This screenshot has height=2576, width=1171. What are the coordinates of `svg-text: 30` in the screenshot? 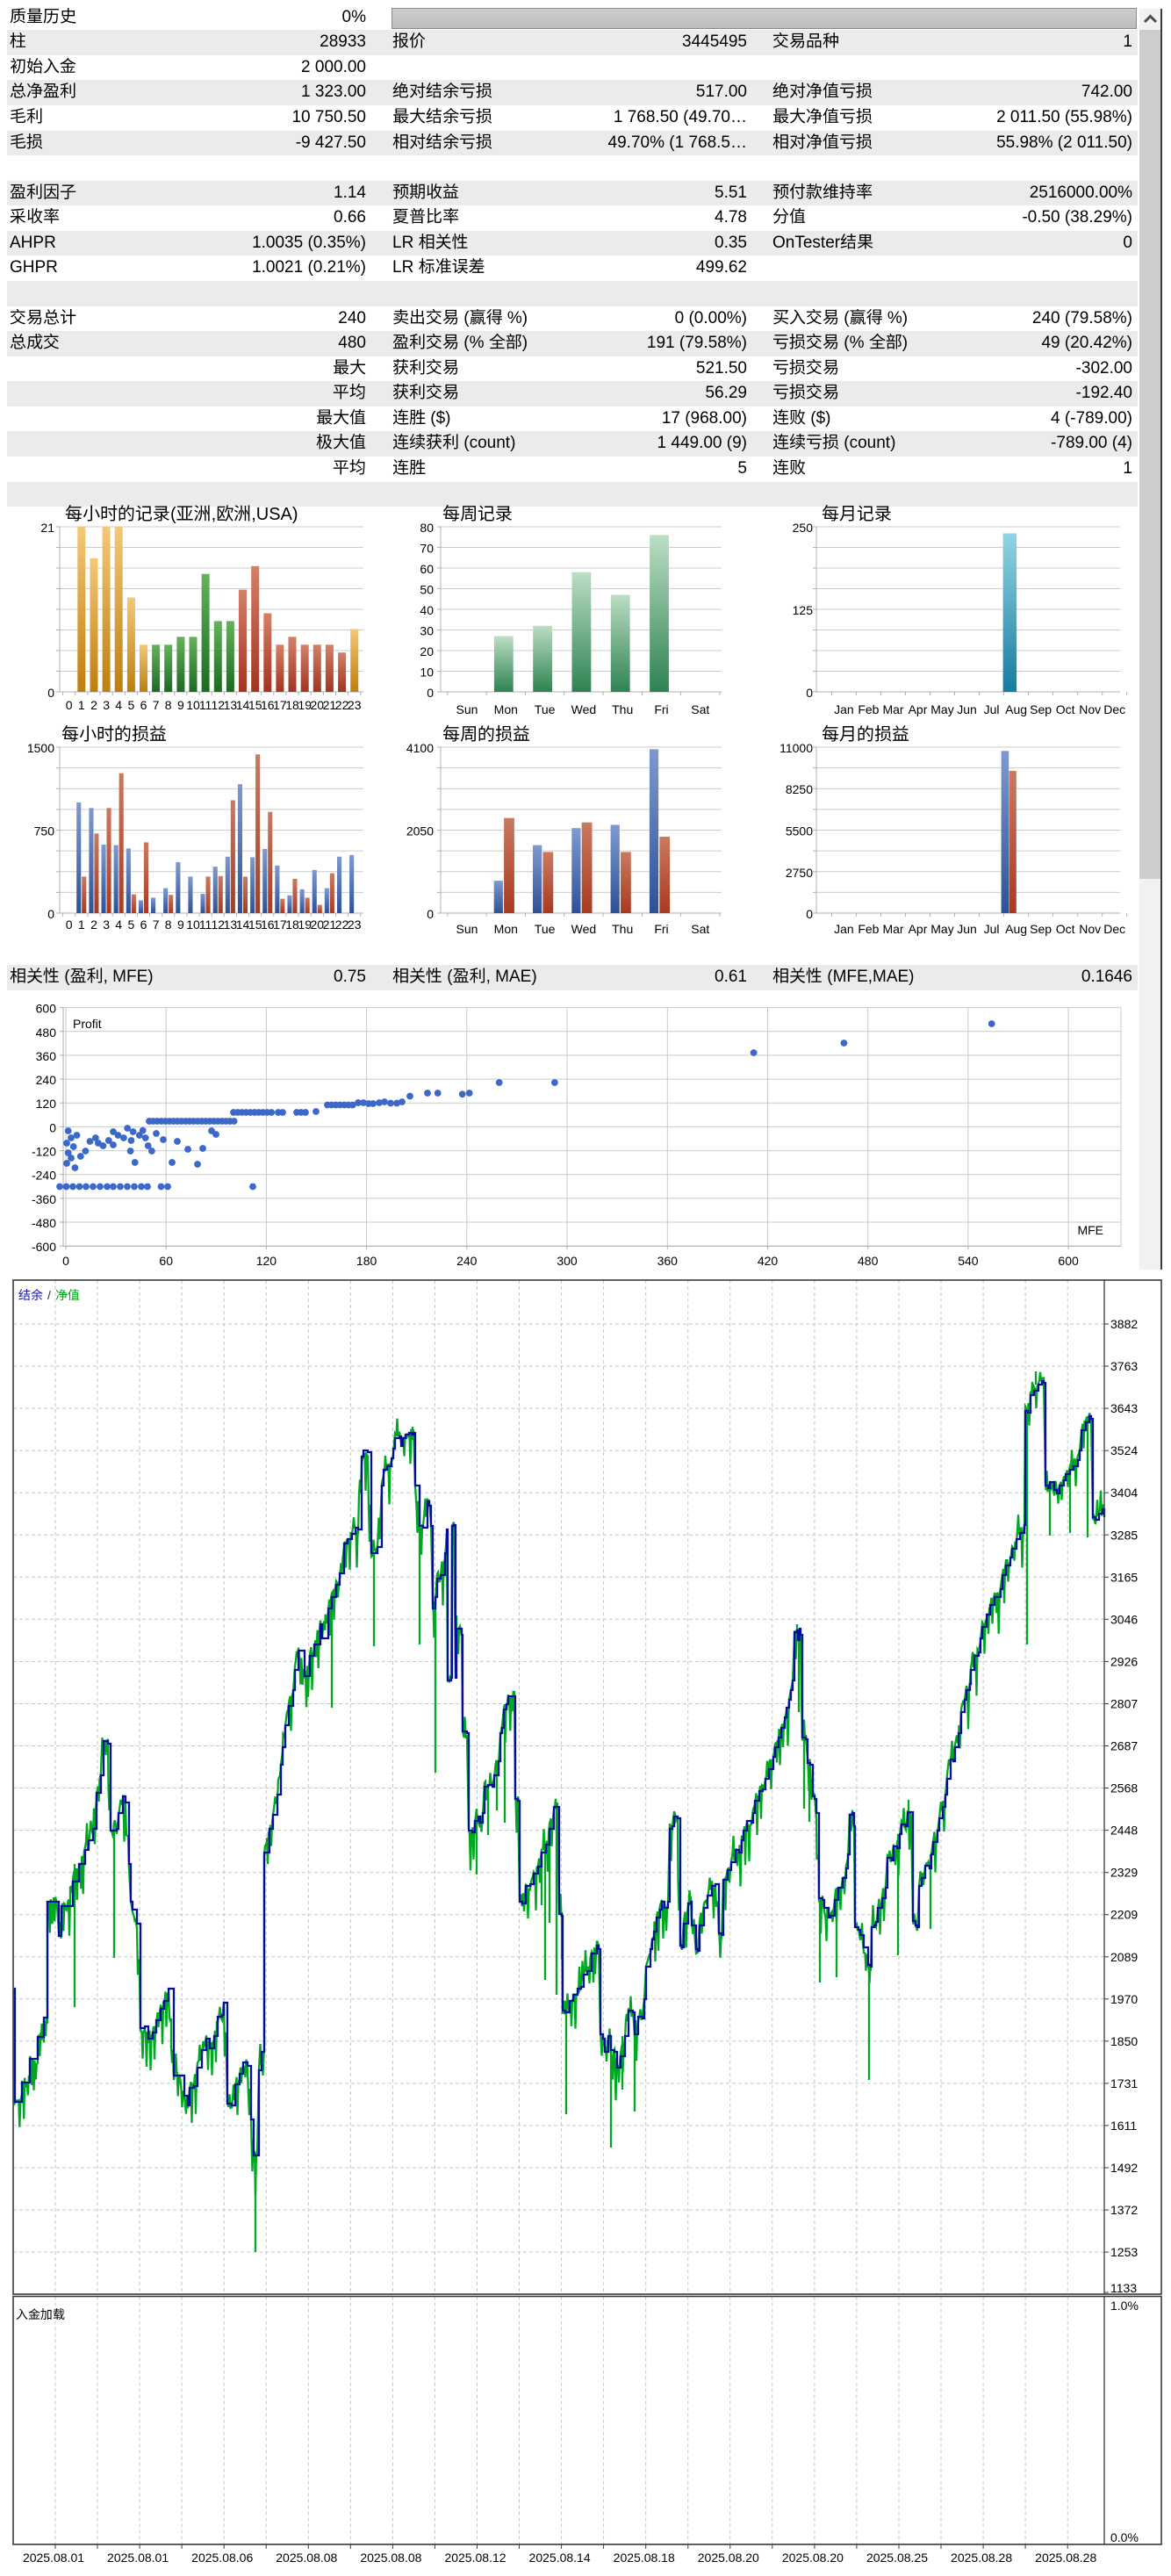 It's located at (427, 631).